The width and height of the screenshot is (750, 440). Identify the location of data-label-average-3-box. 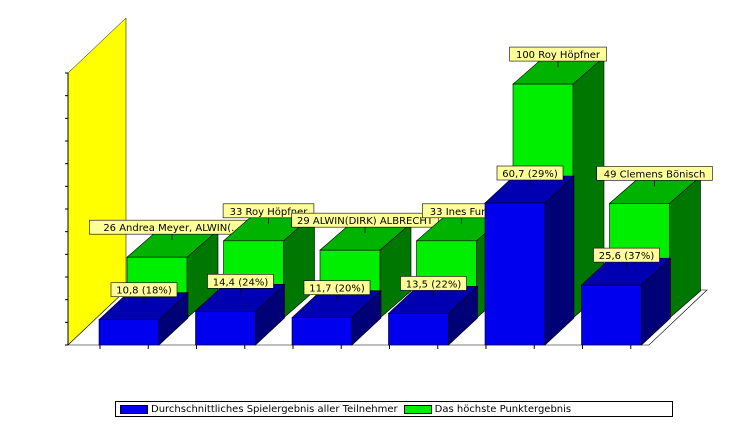
(433, 283).